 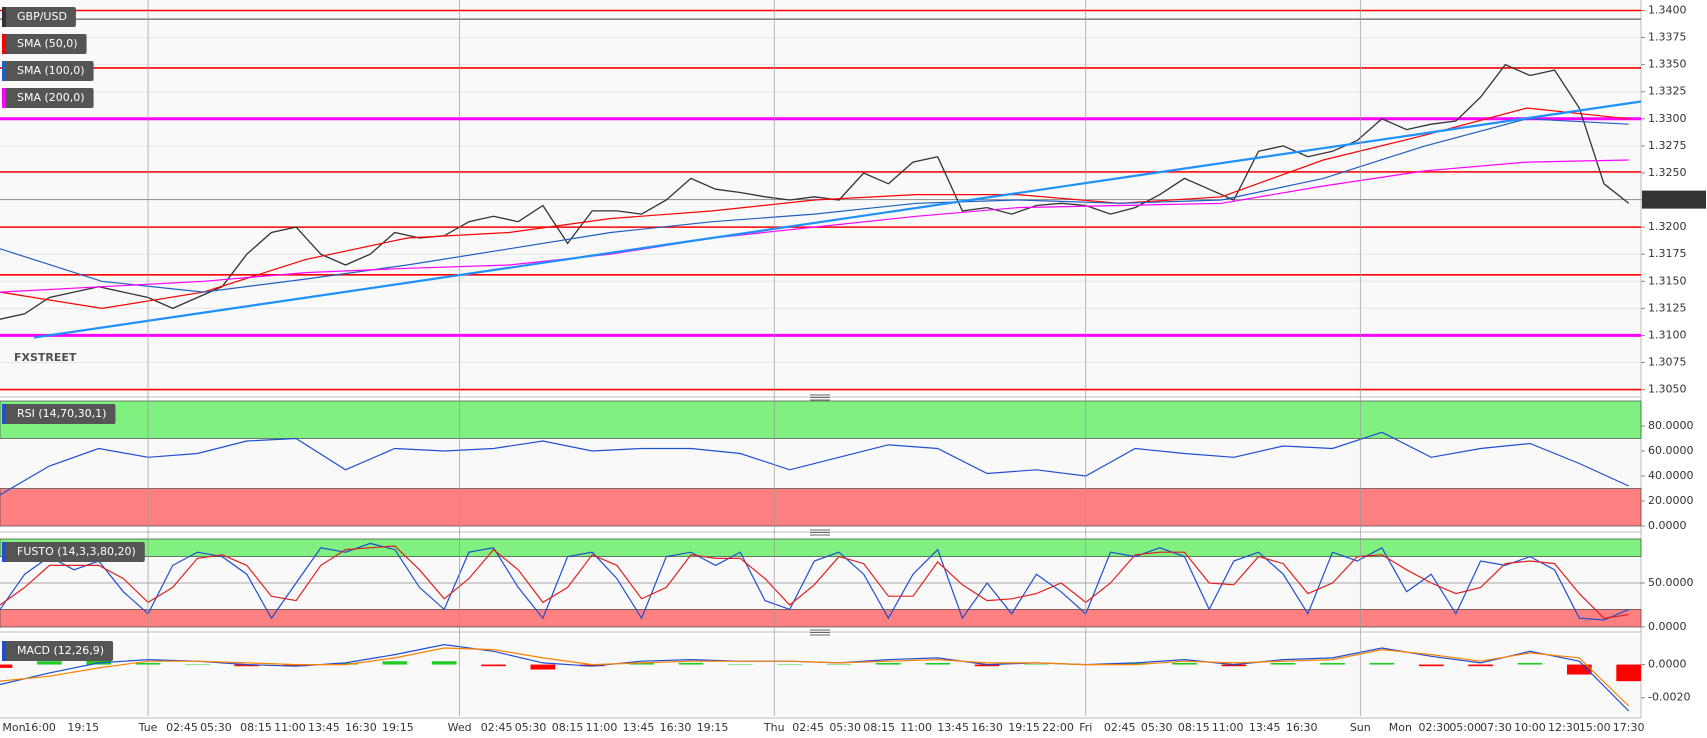 What do you see at coordinates (45, 357) in the screenshot?
I see `watermark: FXSTREET` at bounding box center [45, 357].